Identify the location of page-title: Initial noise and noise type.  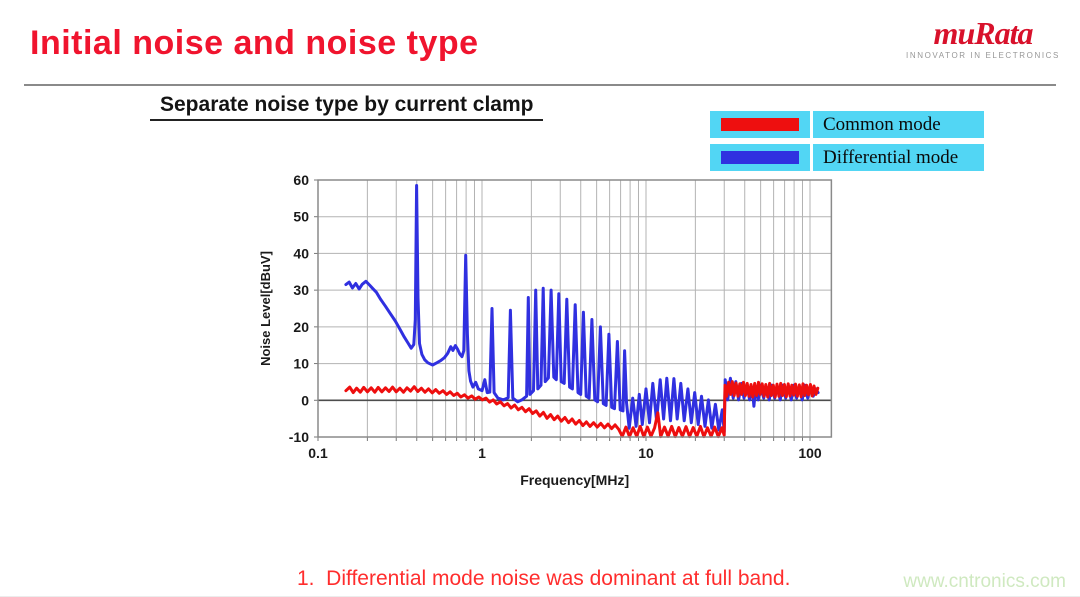
(254, 43).